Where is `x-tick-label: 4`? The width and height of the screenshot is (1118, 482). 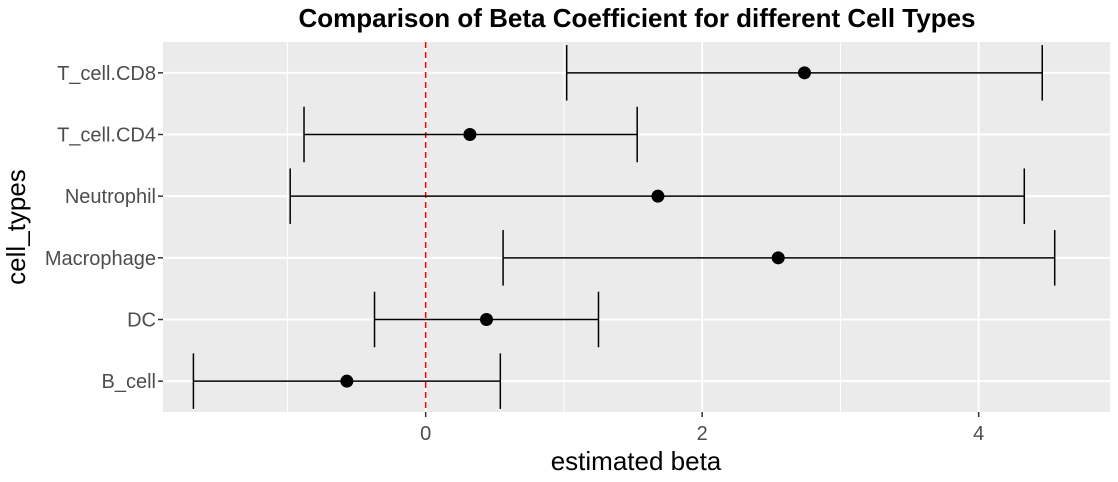
x-tick-label: 4 is located at coordinates (978, 434).